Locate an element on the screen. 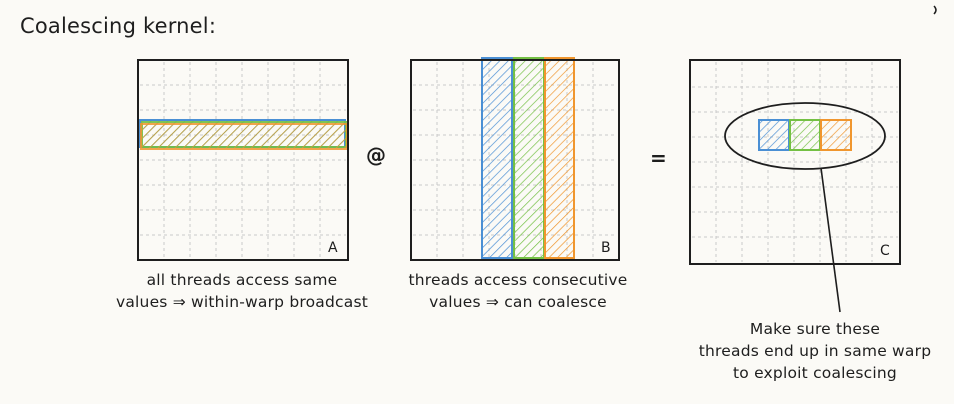 This screenshot has height=404, width=954. matrix-b is located at coordinates (515, 159).